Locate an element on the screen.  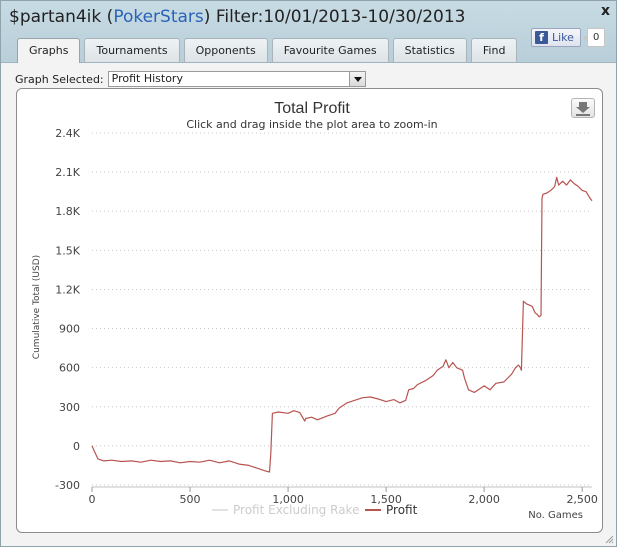
y-tick-label: 0 is located at coordinates (76, 446).